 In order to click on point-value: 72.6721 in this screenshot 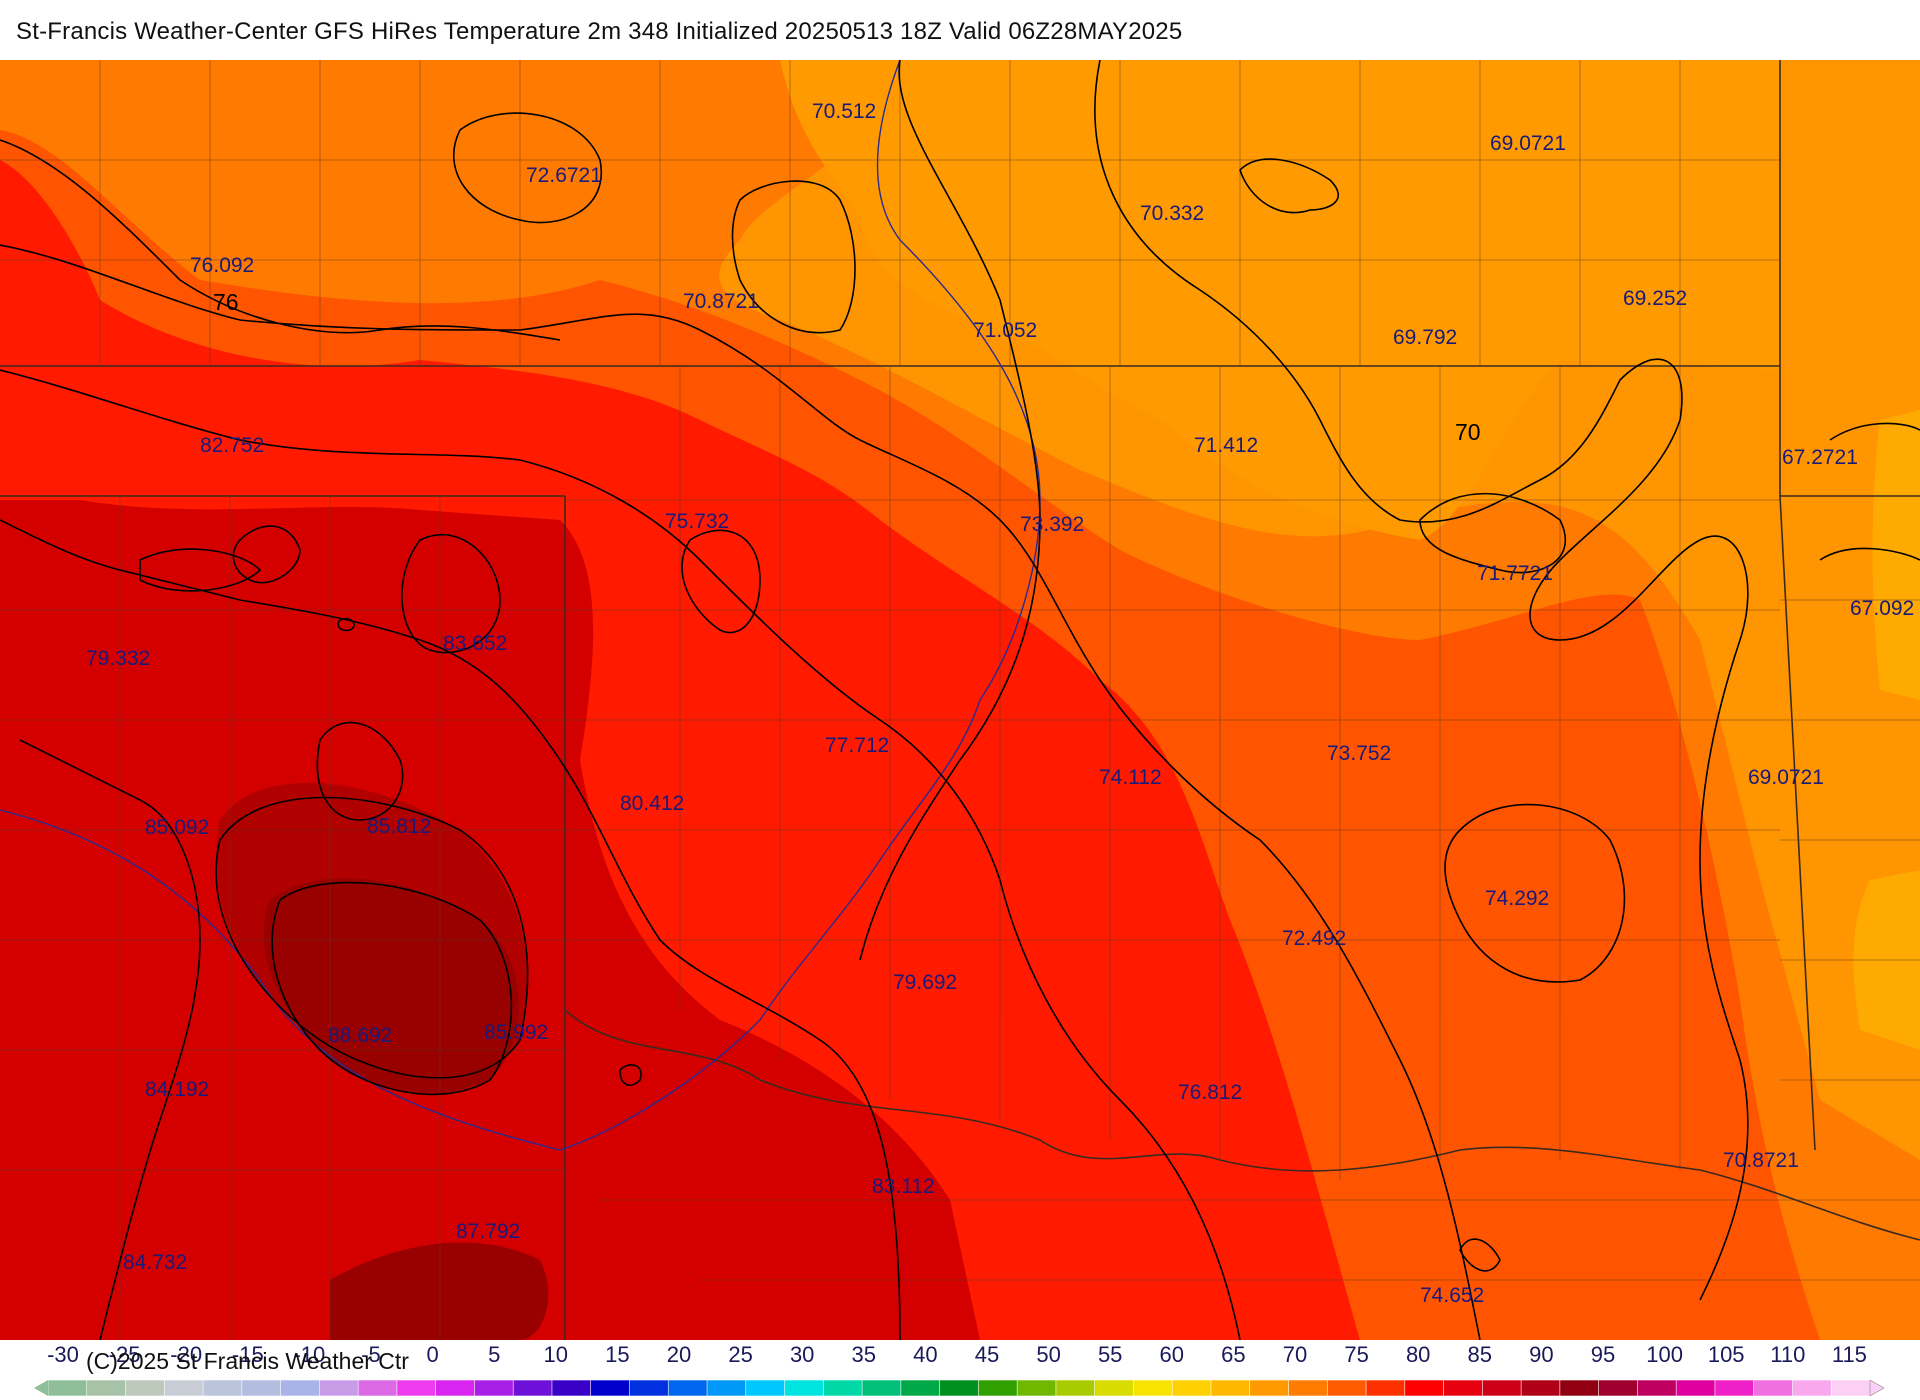, I will do `click(564, 175)`.